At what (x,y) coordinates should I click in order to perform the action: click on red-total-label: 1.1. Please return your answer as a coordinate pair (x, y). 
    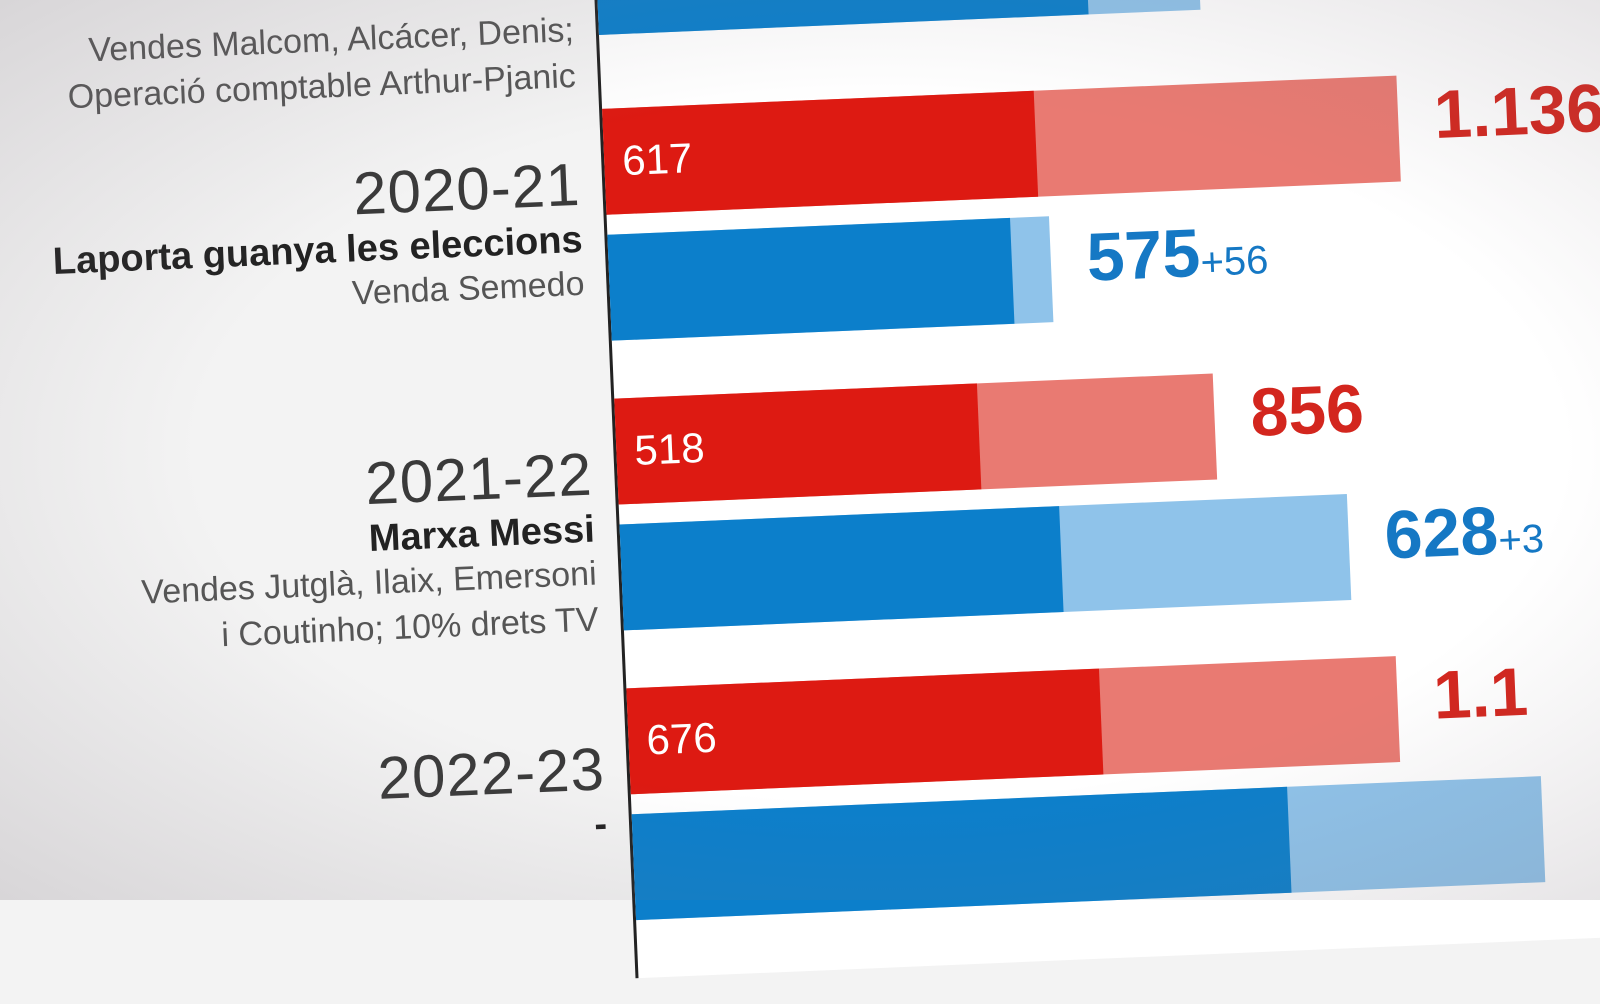
    Looking at the image, I should click on (1480, 693).